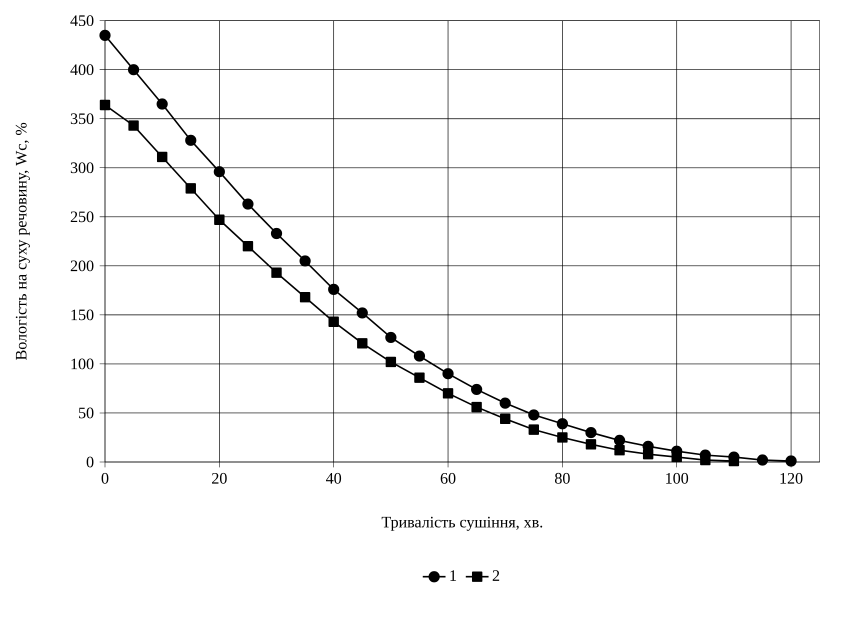  Describe the element at coordinates (334, 478) in the screenshot. I see `x-tick-label: 40` at that location.